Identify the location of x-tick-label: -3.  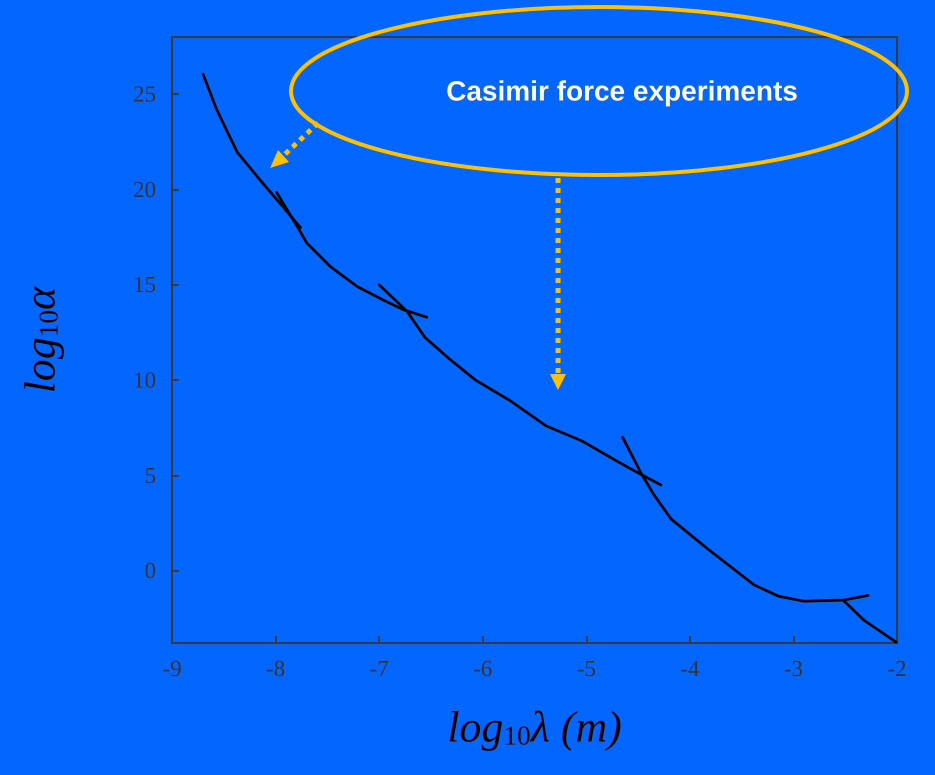
(794, 668).